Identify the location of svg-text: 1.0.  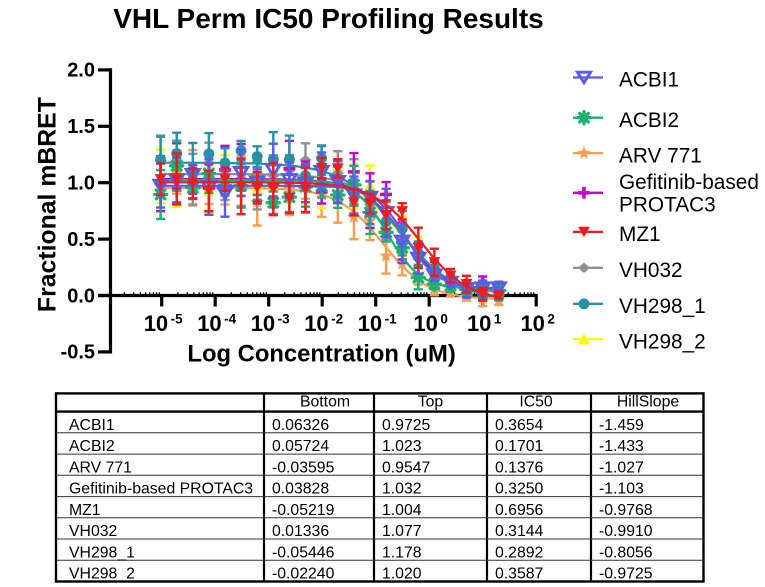
(81, 184).